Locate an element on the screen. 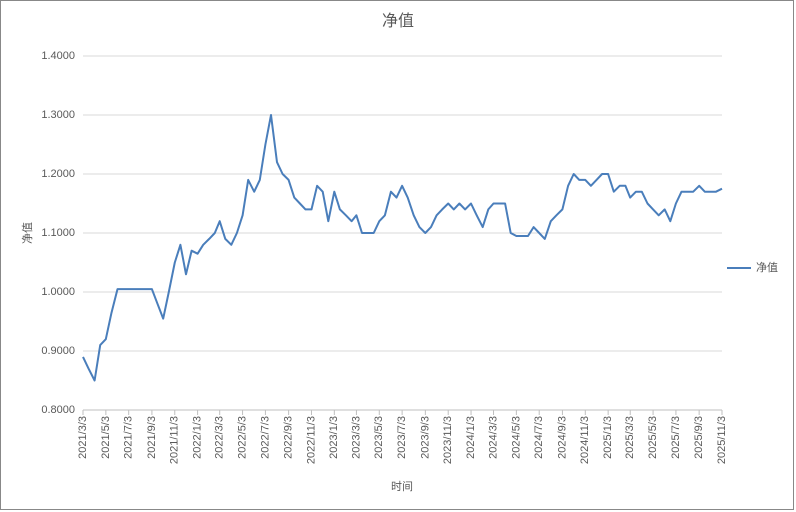 This screenshot has height=512, width=796. x-tick-label: 2021/11/3 is located at coordinates (175, 440).